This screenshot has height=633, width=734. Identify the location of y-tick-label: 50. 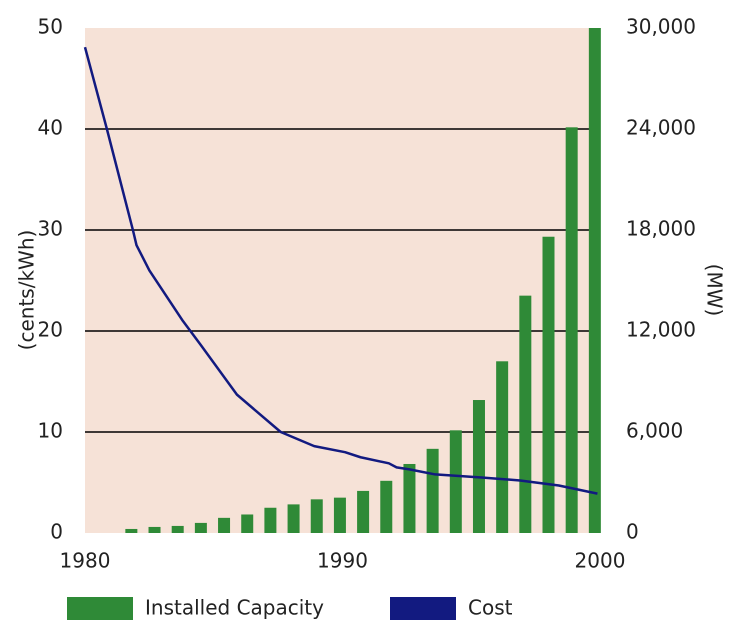
(50, 27).